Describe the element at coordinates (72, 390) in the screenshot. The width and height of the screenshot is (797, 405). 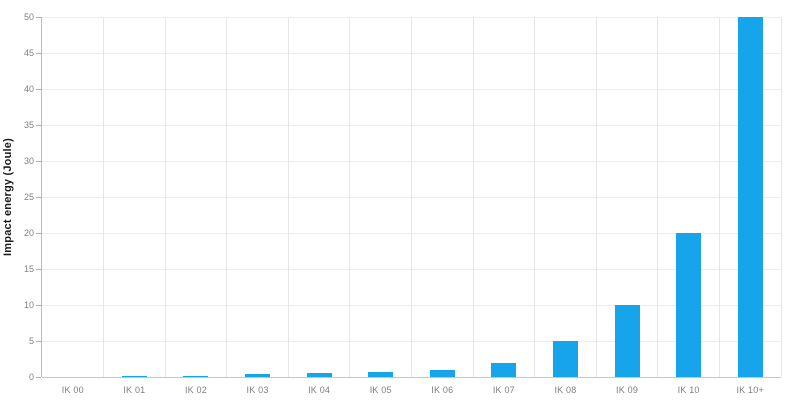
I see `x-axis-label: IK 00` at that location.